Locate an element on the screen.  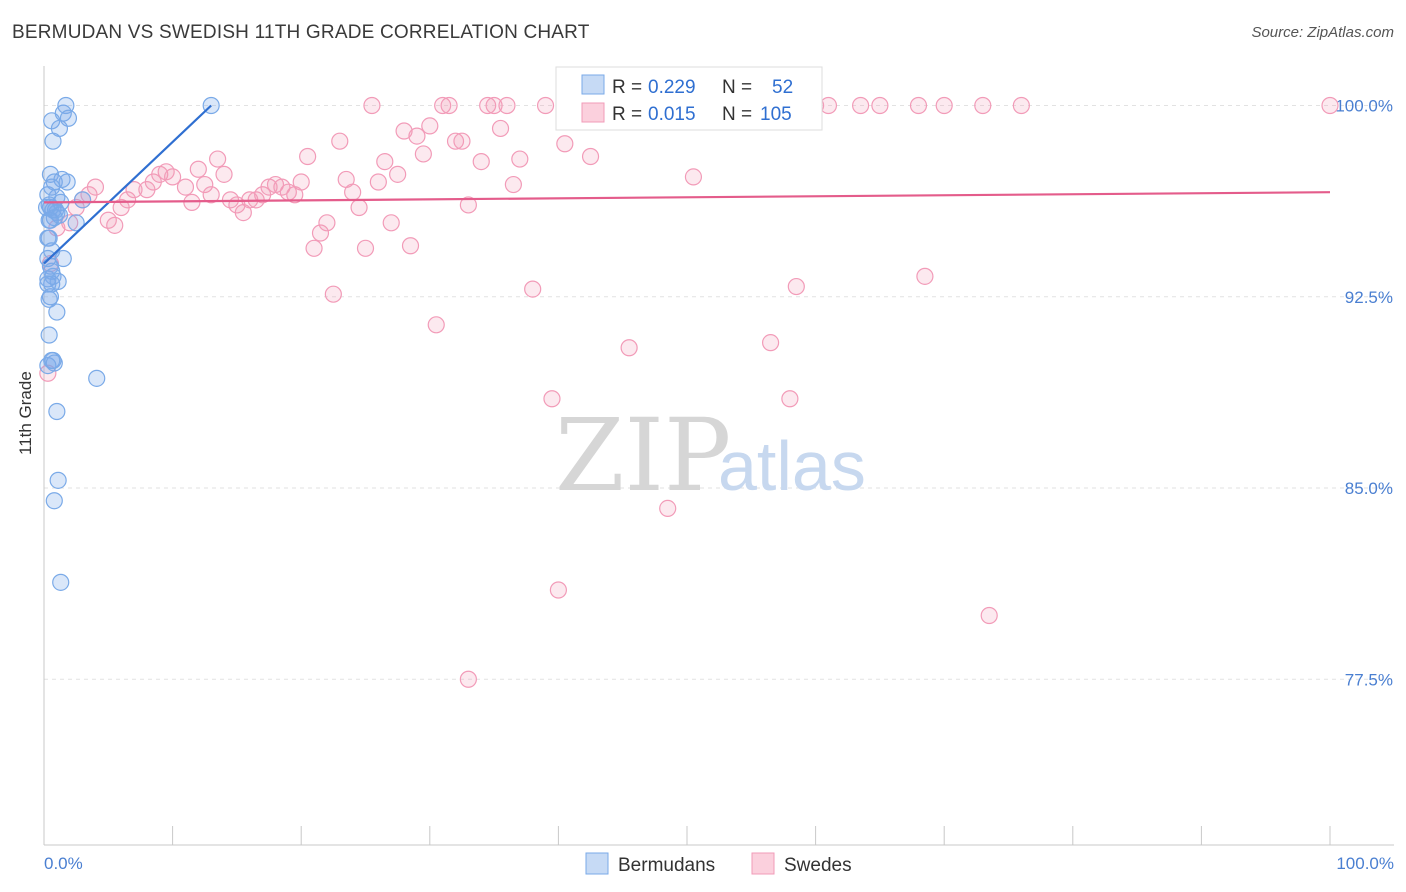
watermark-atlas-text: atlas is located at coordinates (792, 466).